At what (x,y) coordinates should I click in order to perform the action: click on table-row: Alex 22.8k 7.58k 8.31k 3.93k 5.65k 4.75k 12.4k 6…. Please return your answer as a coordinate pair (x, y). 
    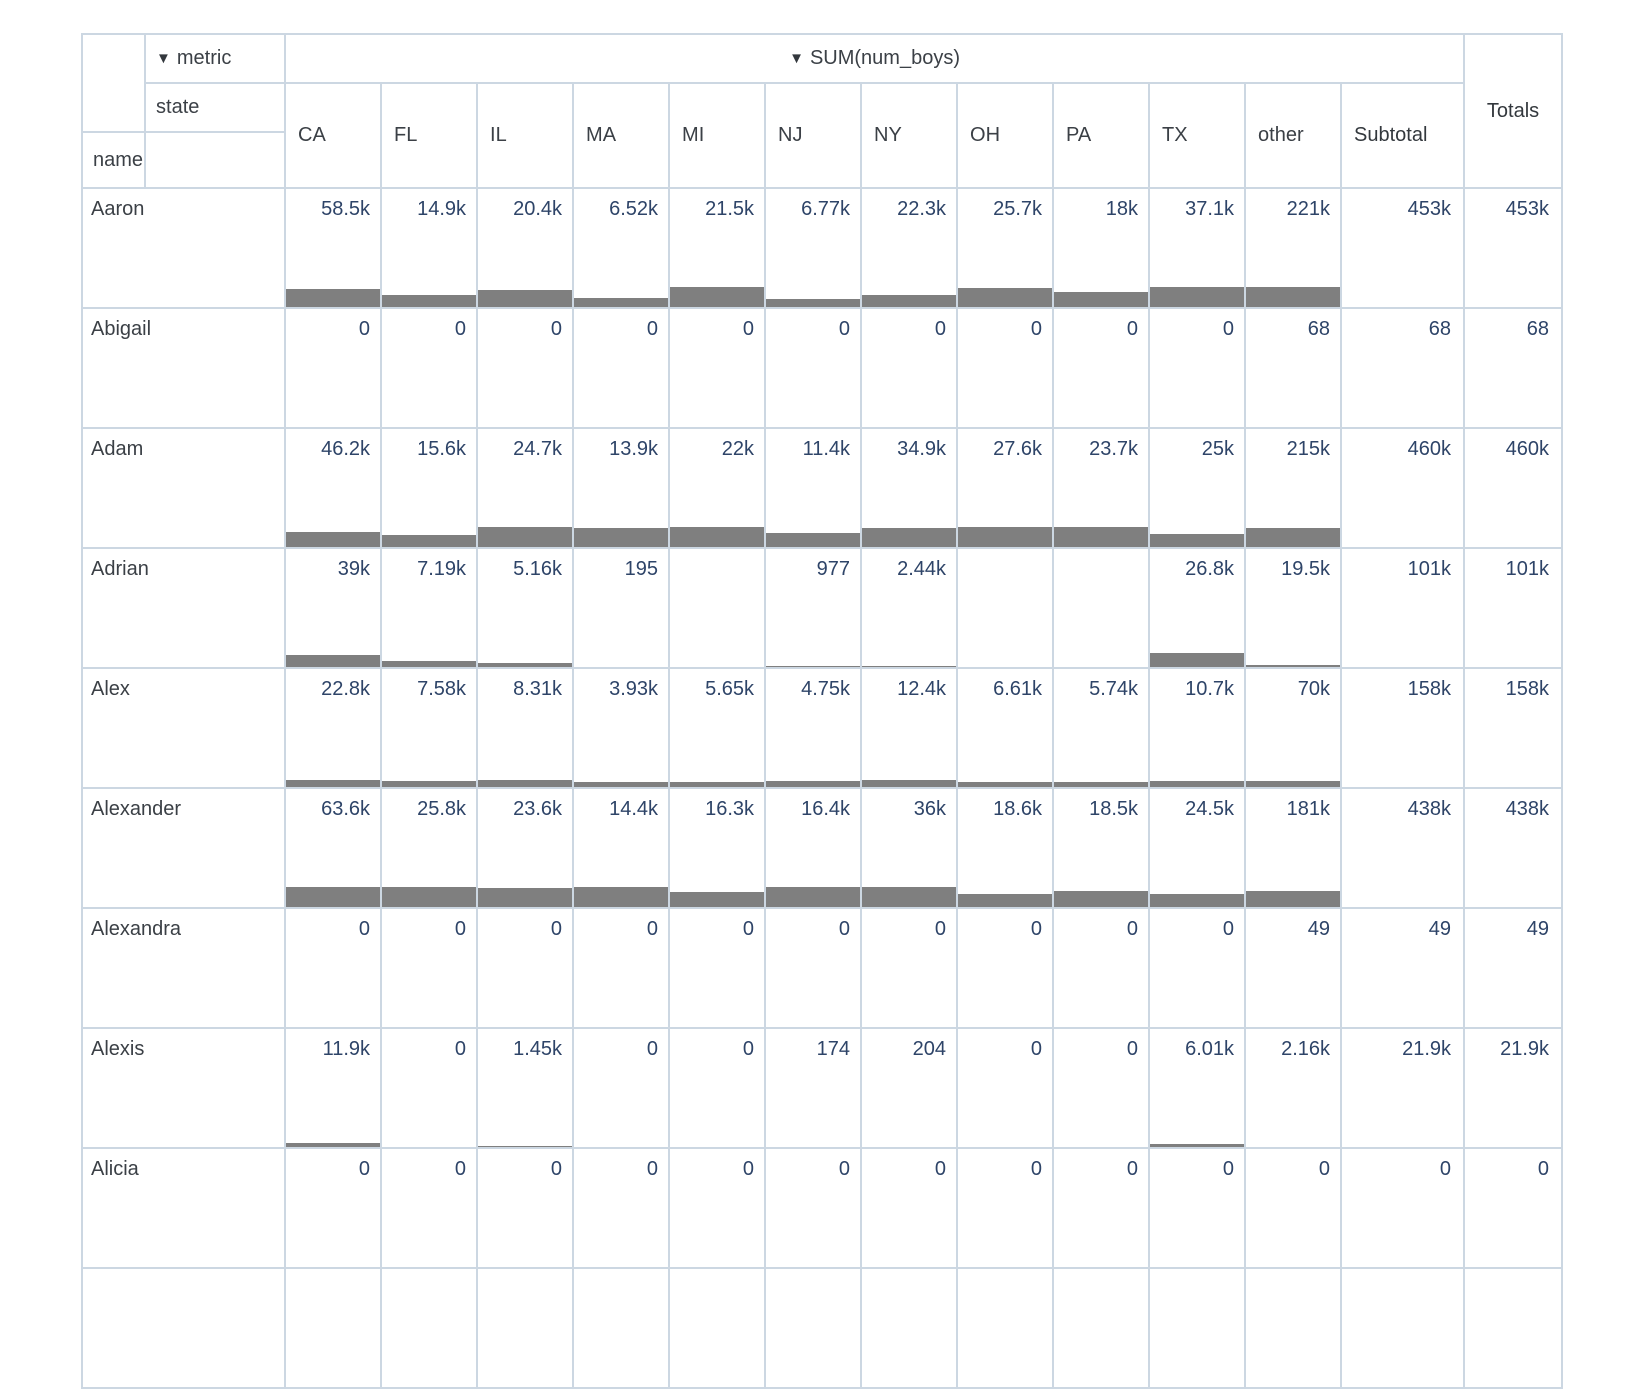
    Looking at the image, I should click on (822, 728).